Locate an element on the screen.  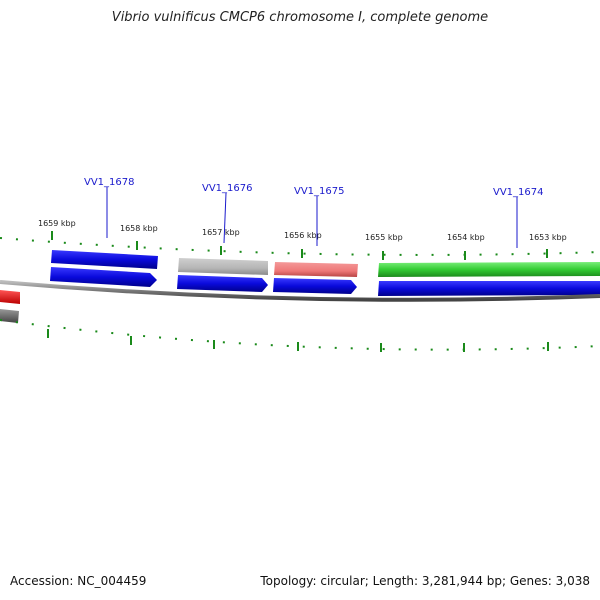
outer-scale-ring is located at coordinates (300, 245).